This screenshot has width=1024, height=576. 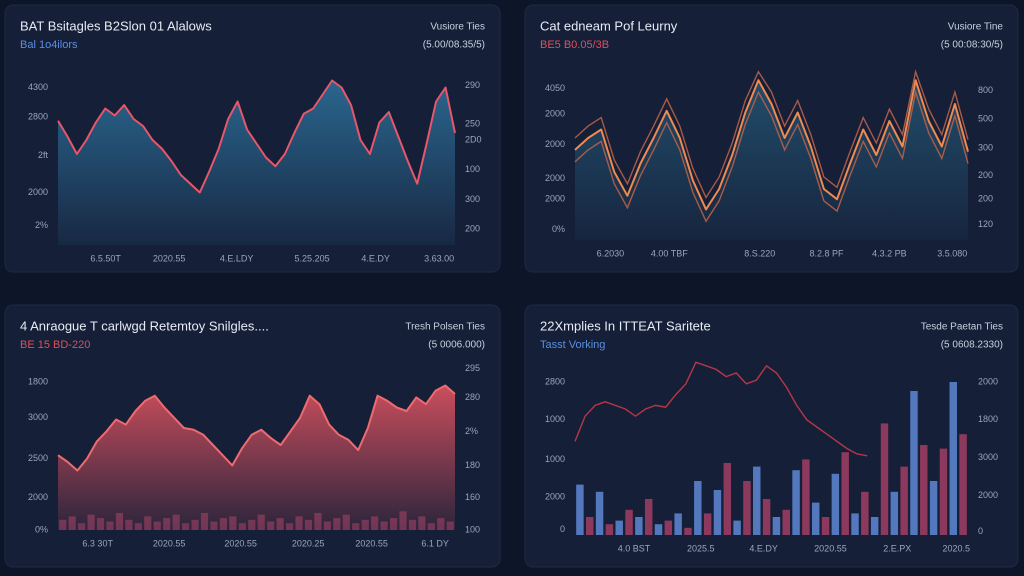 What do you see at coordinates (985, 175) in the screenshot?
I see `y2-tick-label: 200` at bounding box center [985, 175].